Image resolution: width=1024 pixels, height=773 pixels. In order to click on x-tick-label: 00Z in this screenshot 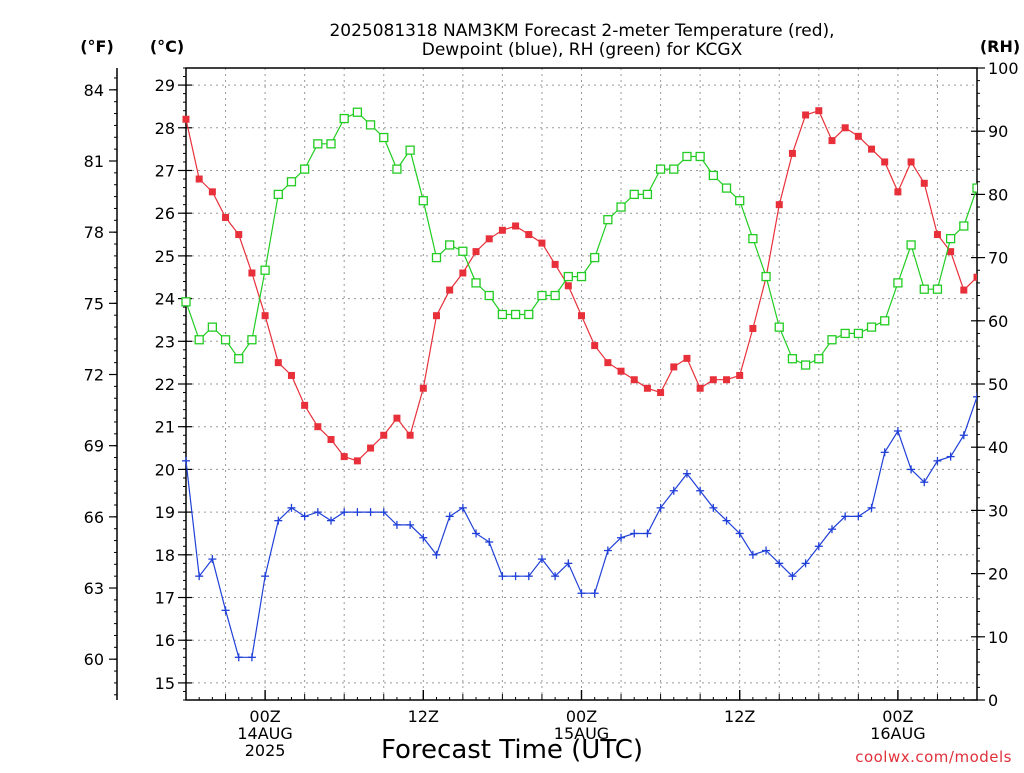, I will do `click(581, 716)`.